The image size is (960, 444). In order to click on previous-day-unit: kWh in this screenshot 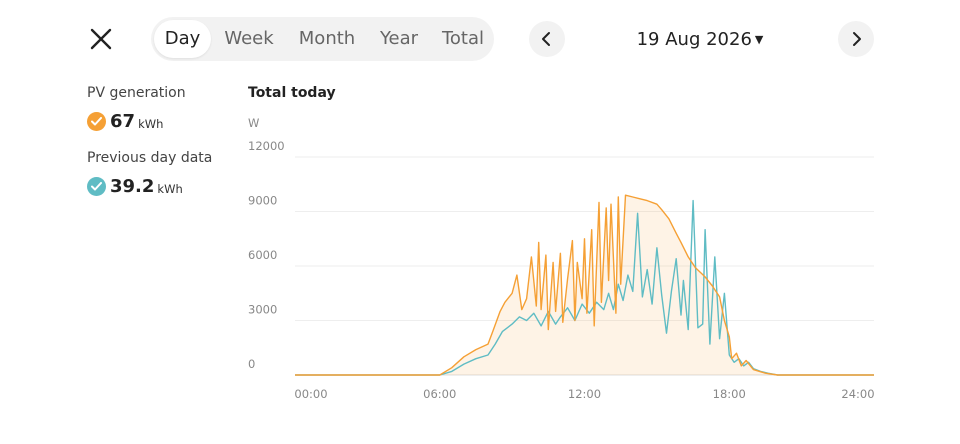, I will do `click(170, 188)`.